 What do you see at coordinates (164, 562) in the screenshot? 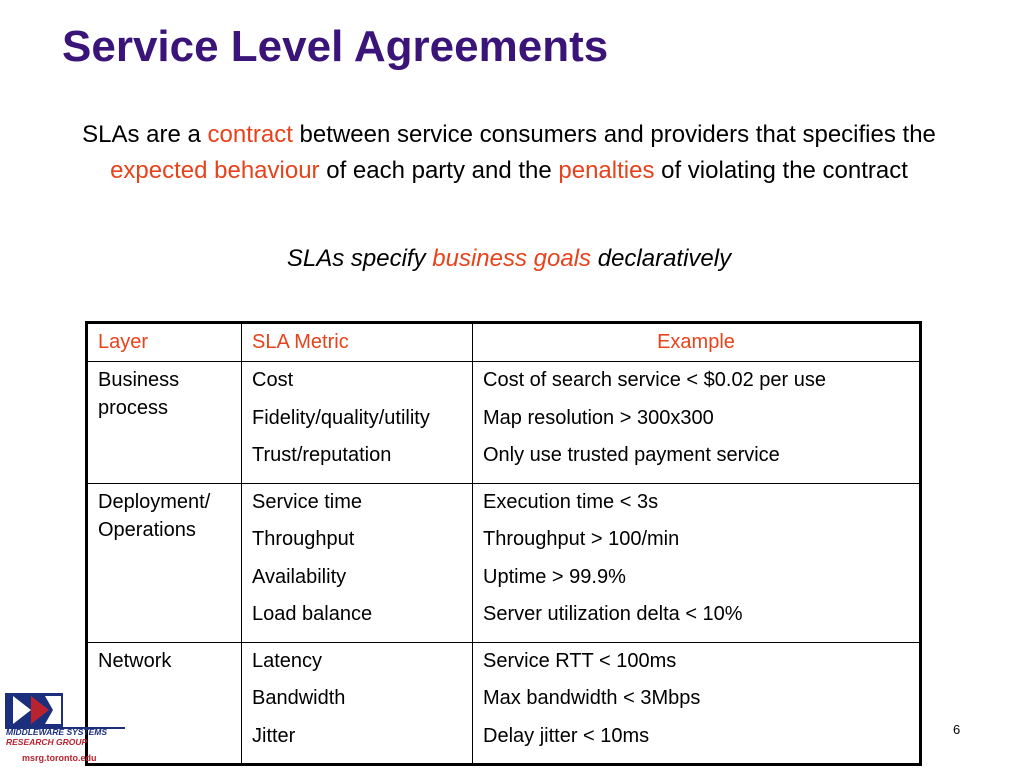
I see `layer-cell: Deployment/ Operations` at bounding box center [164, 562].